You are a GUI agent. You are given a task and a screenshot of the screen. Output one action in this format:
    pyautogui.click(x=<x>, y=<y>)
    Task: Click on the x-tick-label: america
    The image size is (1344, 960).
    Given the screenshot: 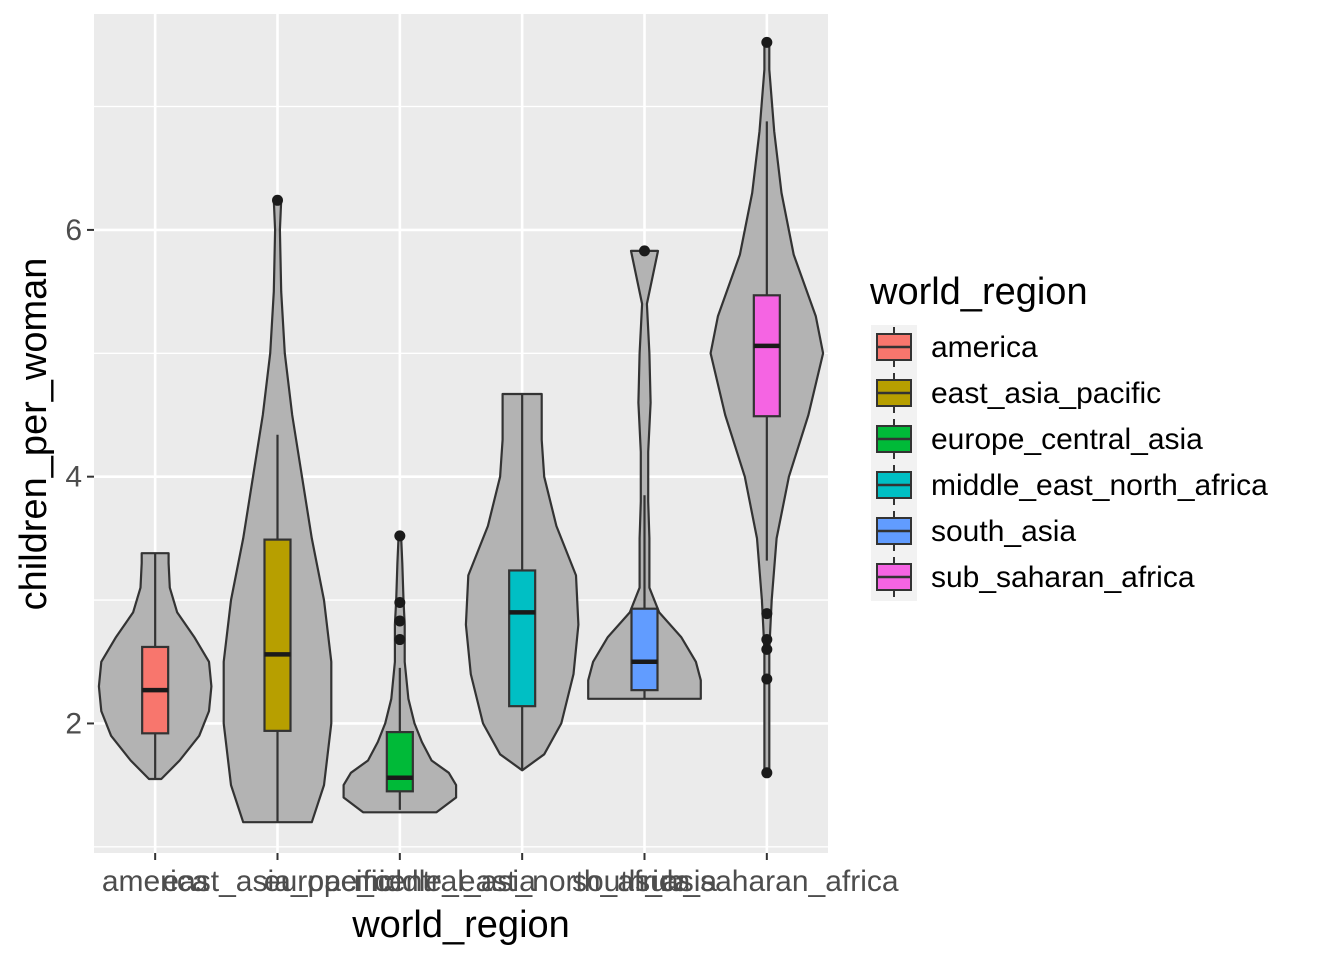 What is the action you would take?
    pyautogui.click(x=155, y=881)
    